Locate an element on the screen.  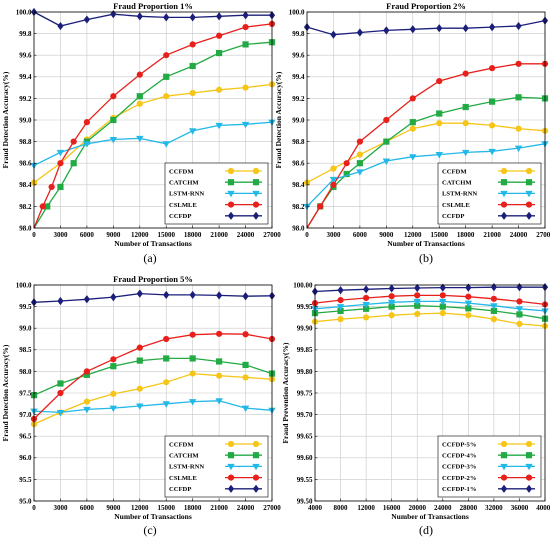
y-tick-label: 99.75 is located at coordinates (305, 393).